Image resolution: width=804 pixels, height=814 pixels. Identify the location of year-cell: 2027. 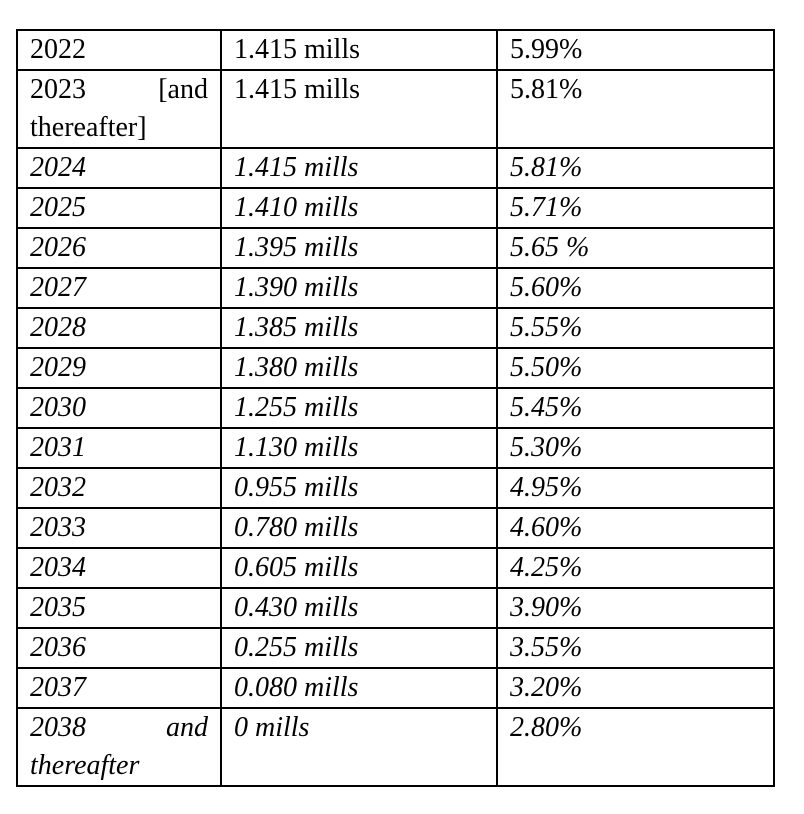
(119, 288).